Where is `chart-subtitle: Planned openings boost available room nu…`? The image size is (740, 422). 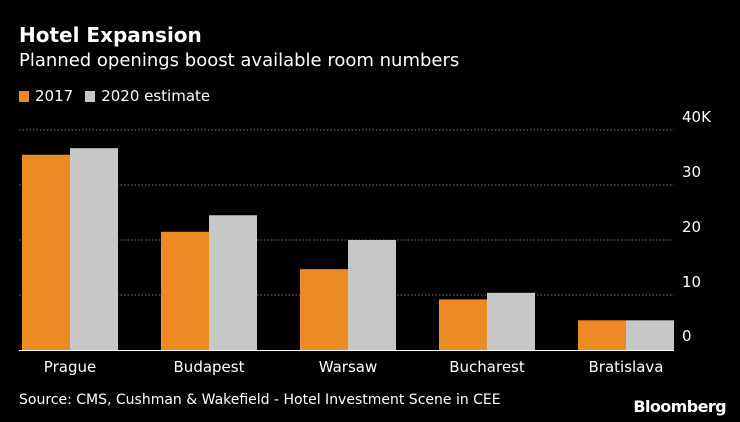 chart-subtitle: Planned openings boost available room nu… is located at coordinates (239, 60).